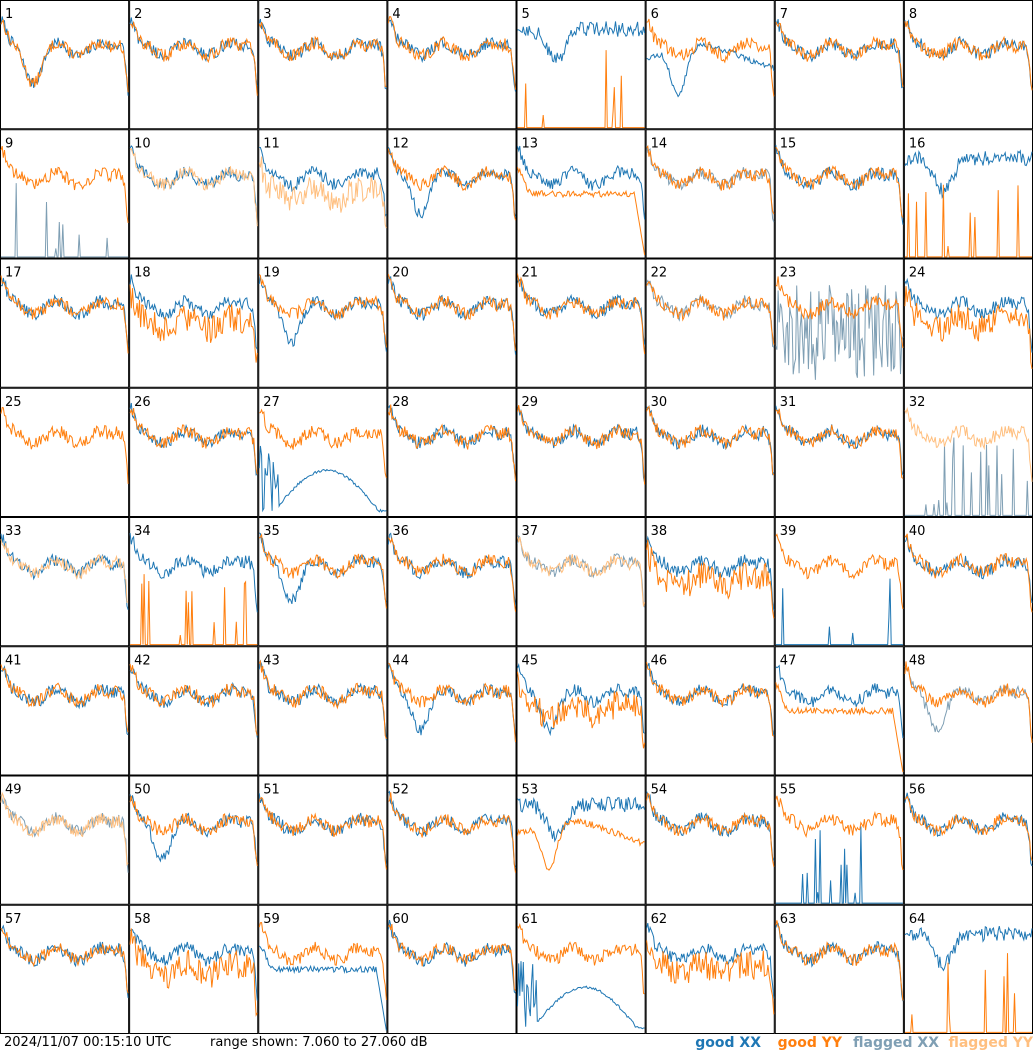 The width and height of the screenshot is (1033, 1053). Describe the element at coordinates (13, 531) in the screenshot. I see `panel-label: 33` at that location.